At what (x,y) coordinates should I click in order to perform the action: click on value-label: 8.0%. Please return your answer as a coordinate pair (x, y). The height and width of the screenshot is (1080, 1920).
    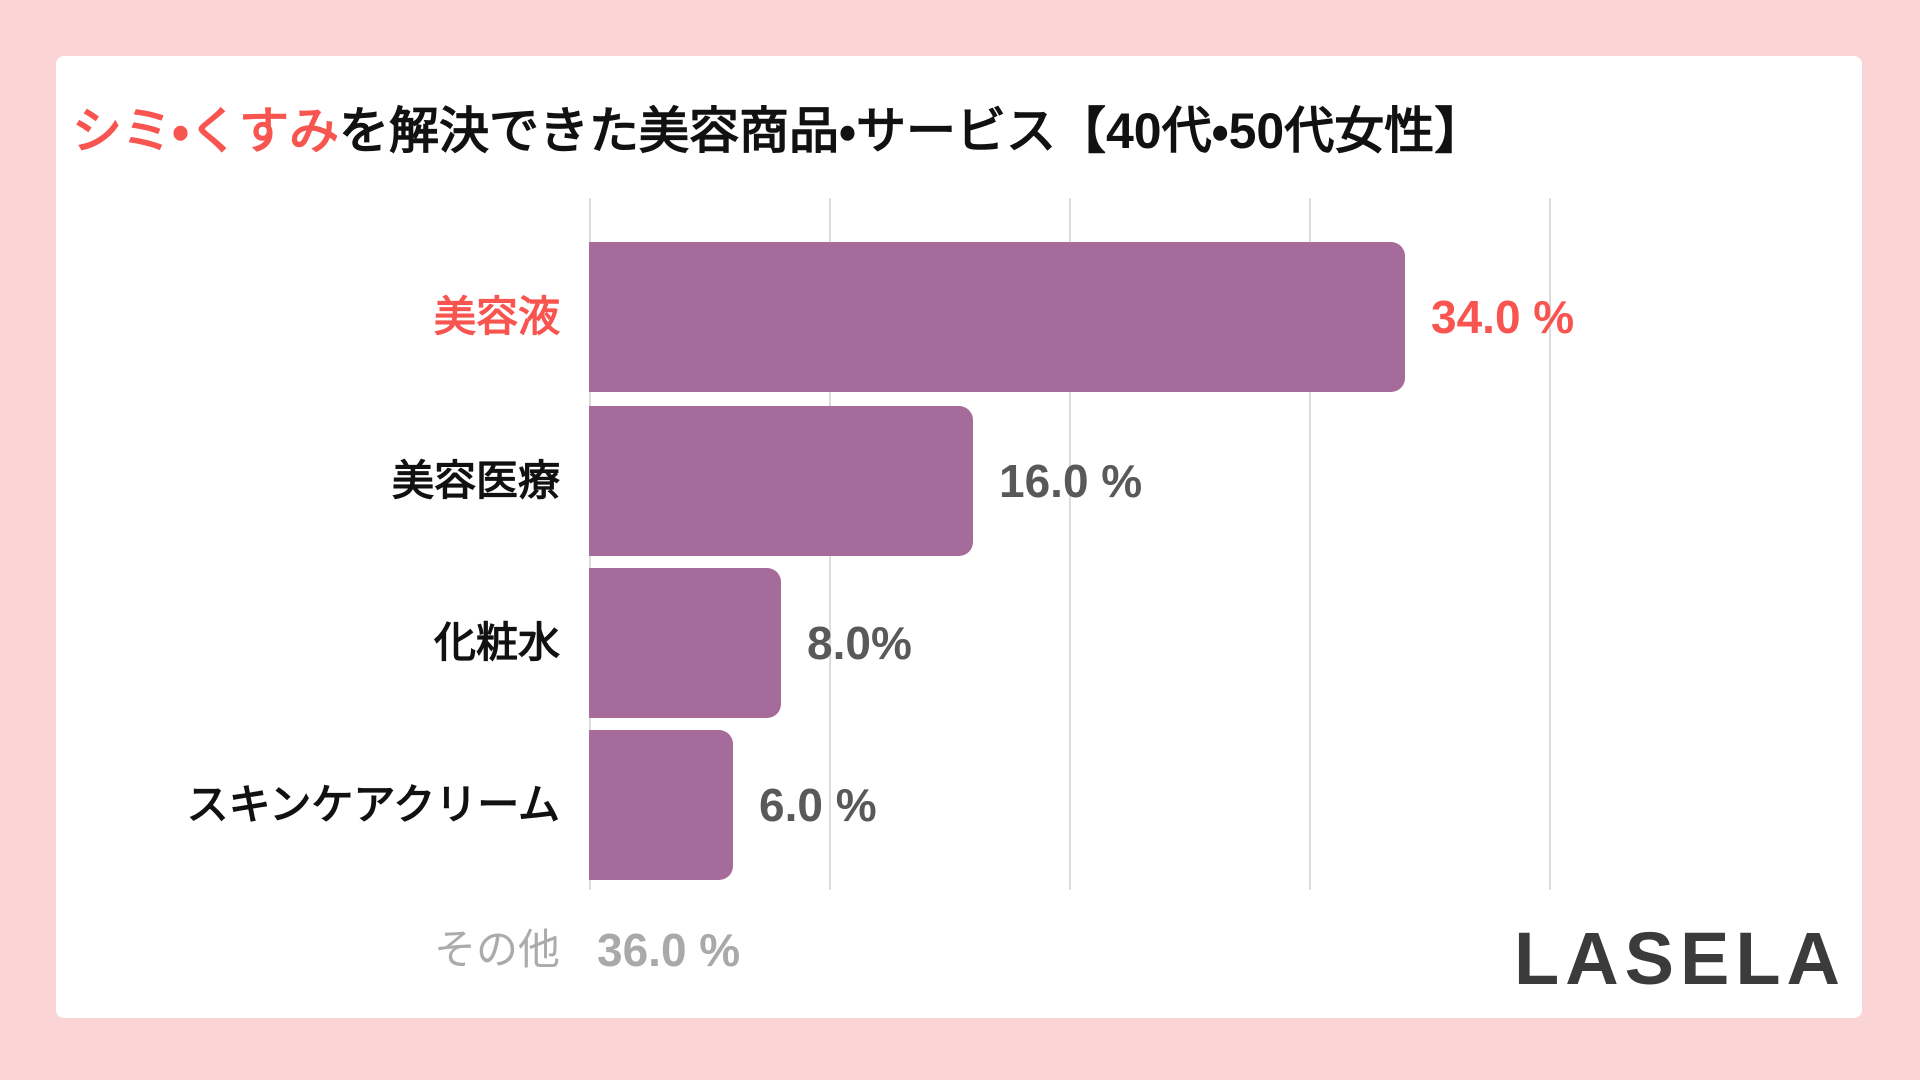
    Looking at the image, I should click on (859, 643).